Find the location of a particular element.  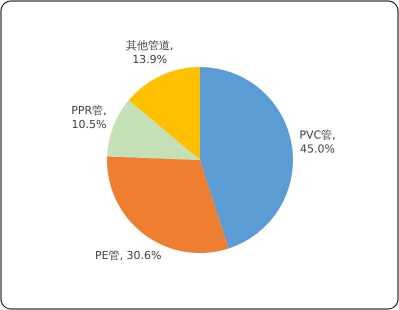

slice-label: PE管, 30.6% is located at coordinates (128, 255).